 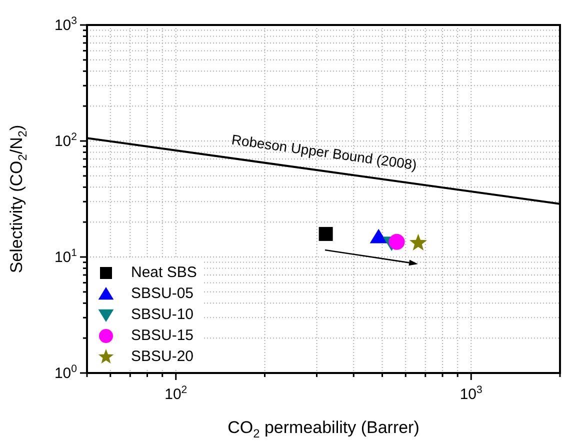 What do you see at coordinates (66, 24) in the screenshot?
I see `y-tick-label: 10$^{3}$` at bounding box center [66, 24].